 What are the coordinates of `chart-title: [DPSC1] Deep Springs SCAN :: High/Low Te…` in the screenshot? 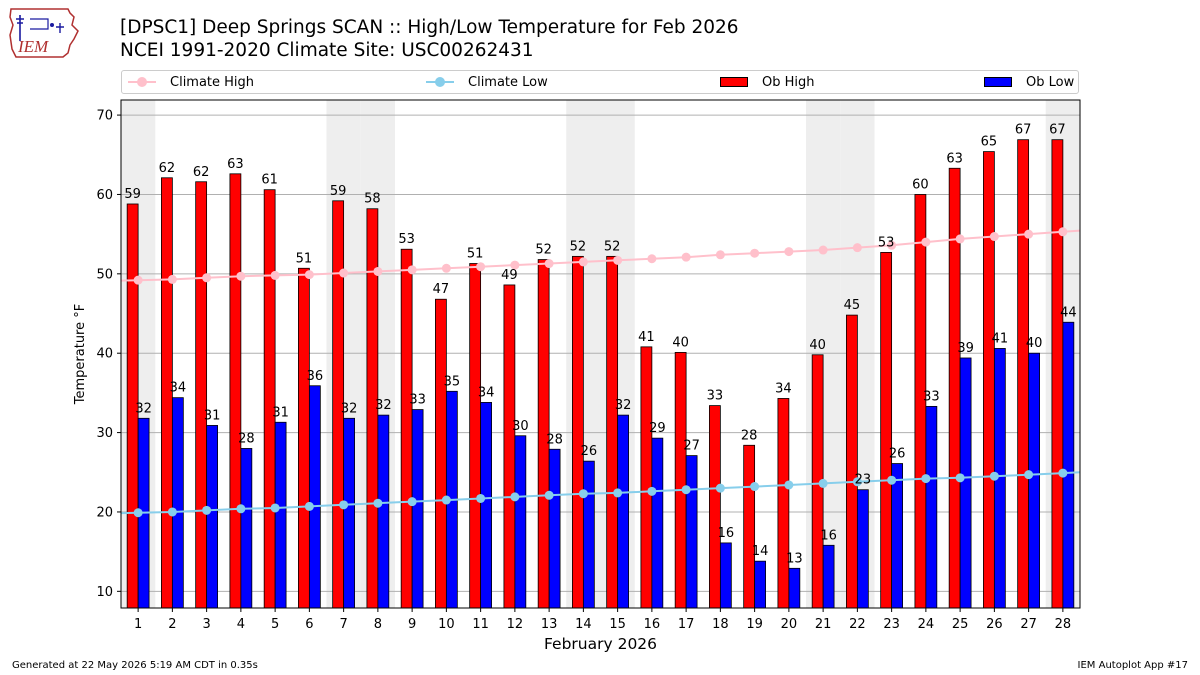 It's located at (429, 27).